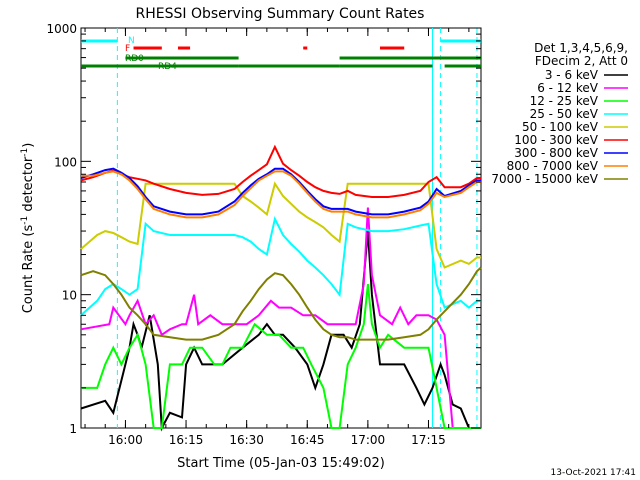 This screenshot has height=480, width=640. I want to click on y-tick-label-3: 1000, so click(61, 29).